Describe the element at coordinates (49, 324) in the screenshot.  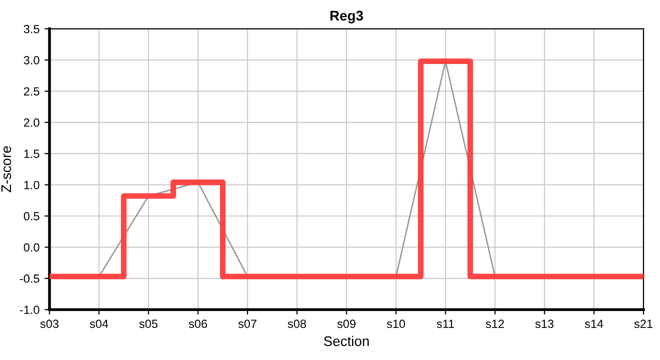
I see `x-tick-label: s03` at that location.